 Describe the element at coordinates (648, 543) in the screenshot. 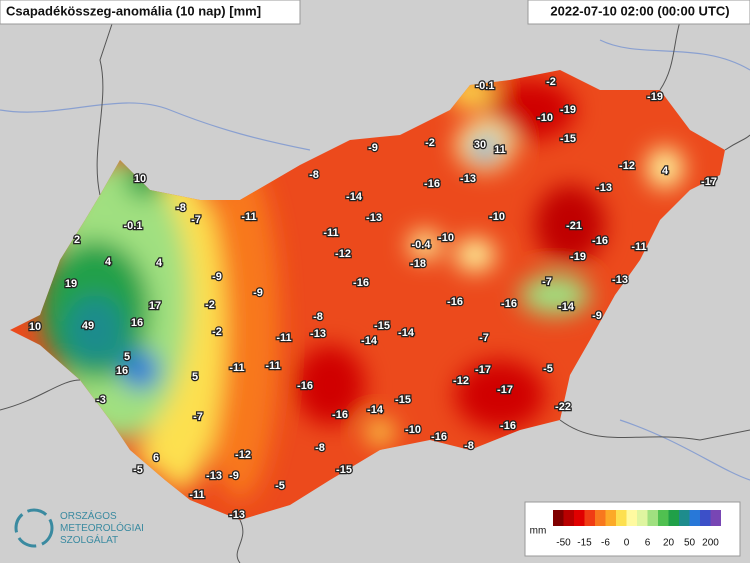

I see `legend-label: 6` at that location.